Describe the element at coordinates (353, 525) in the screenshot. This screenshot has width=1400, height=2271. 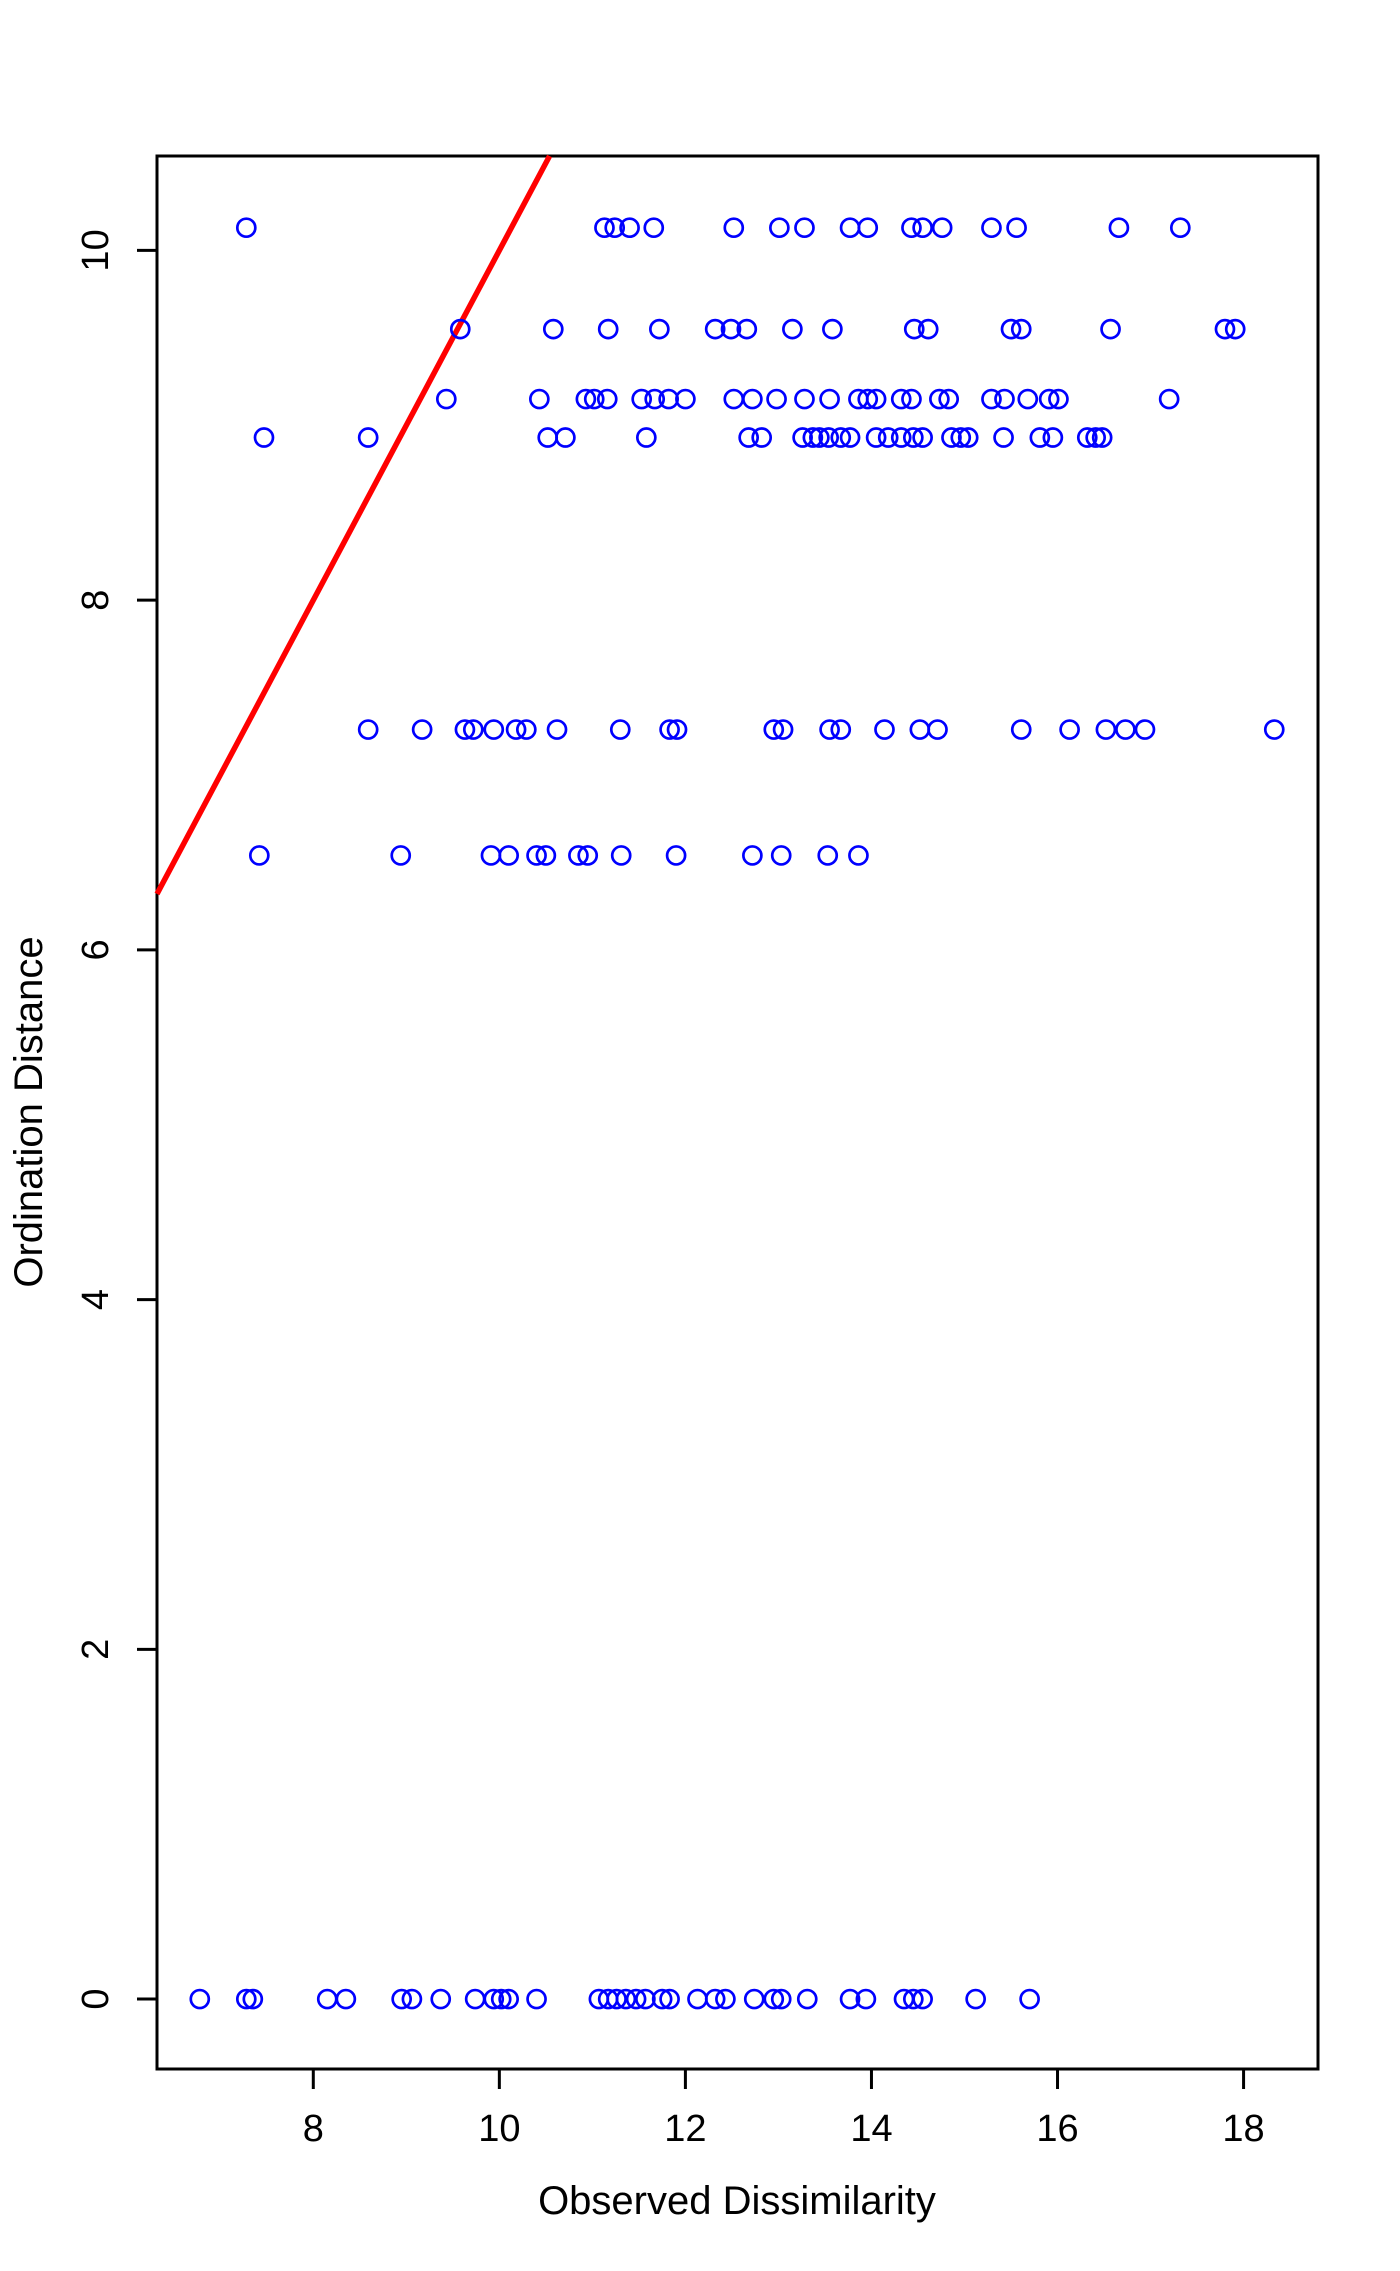
I see `identity-fit-line` at that location.